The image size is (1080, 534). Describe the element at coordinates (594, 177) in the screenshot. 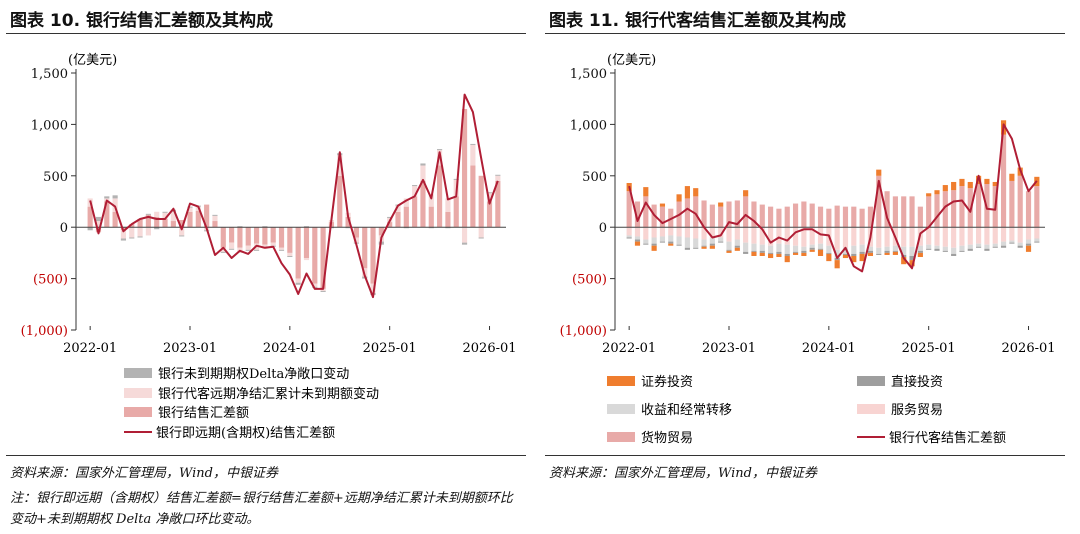

I see `y-tick-label: 500` at that location.